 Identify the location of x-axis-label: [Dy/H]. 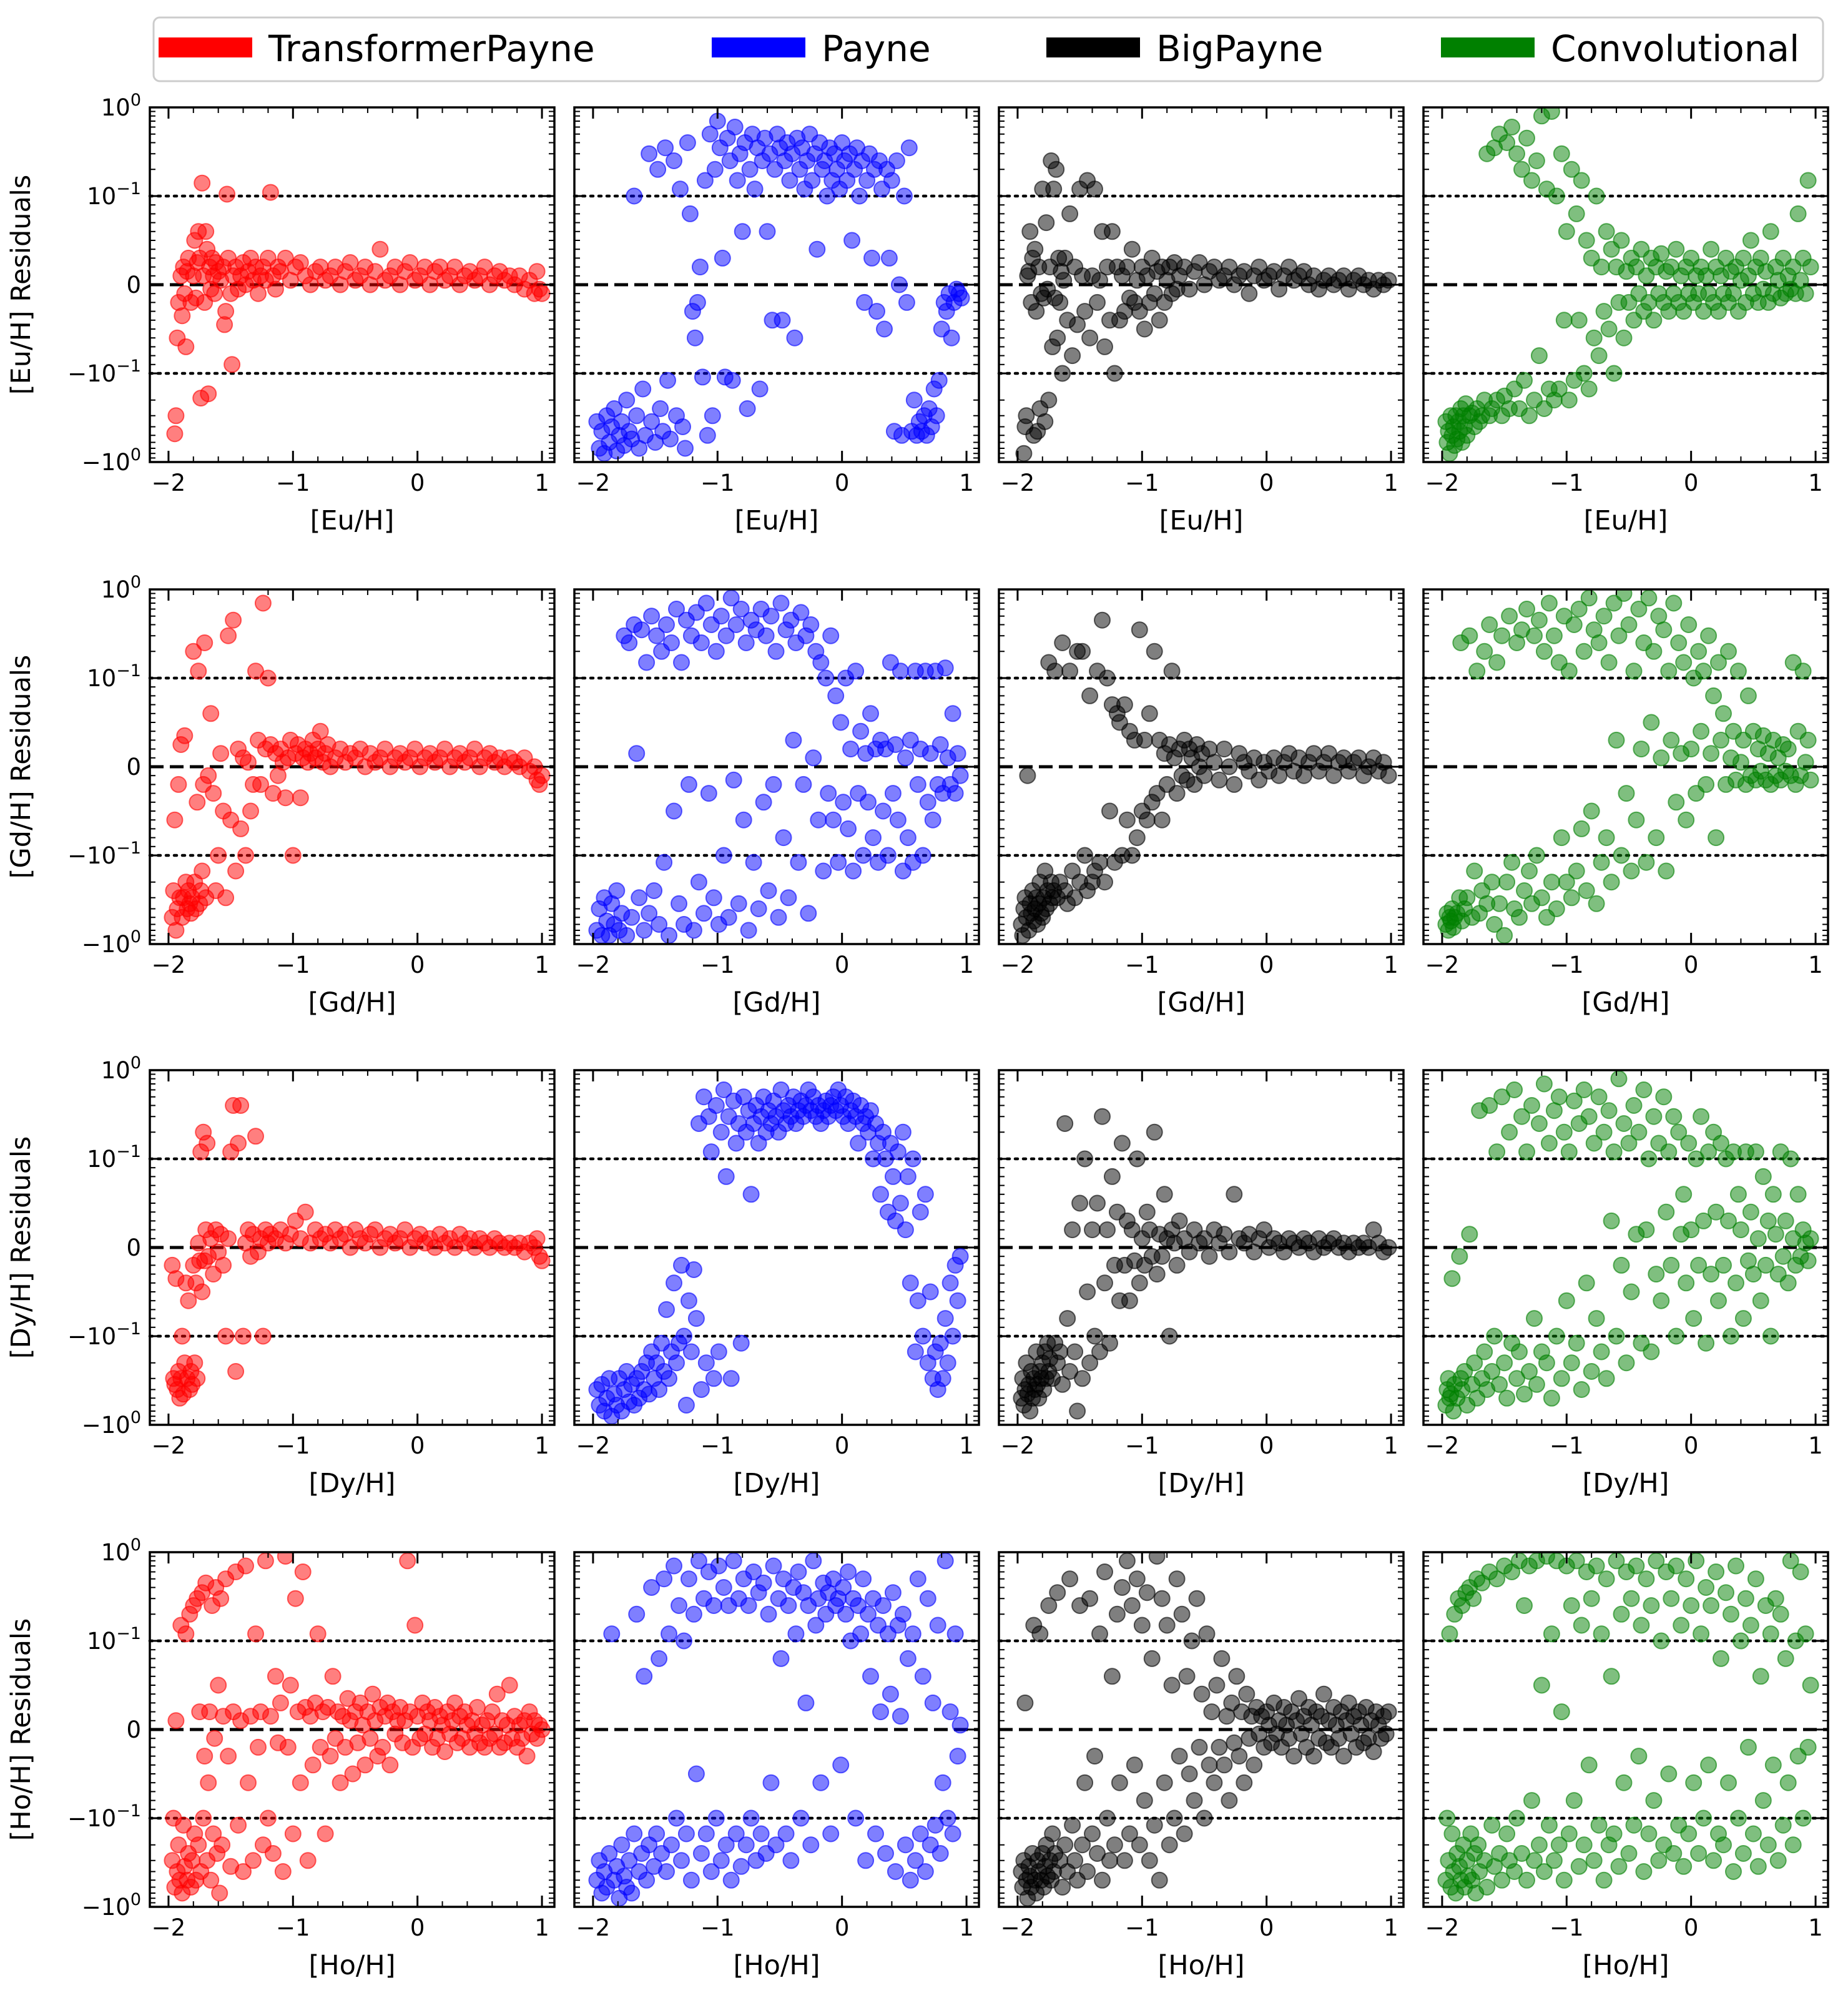
(777, 1483).